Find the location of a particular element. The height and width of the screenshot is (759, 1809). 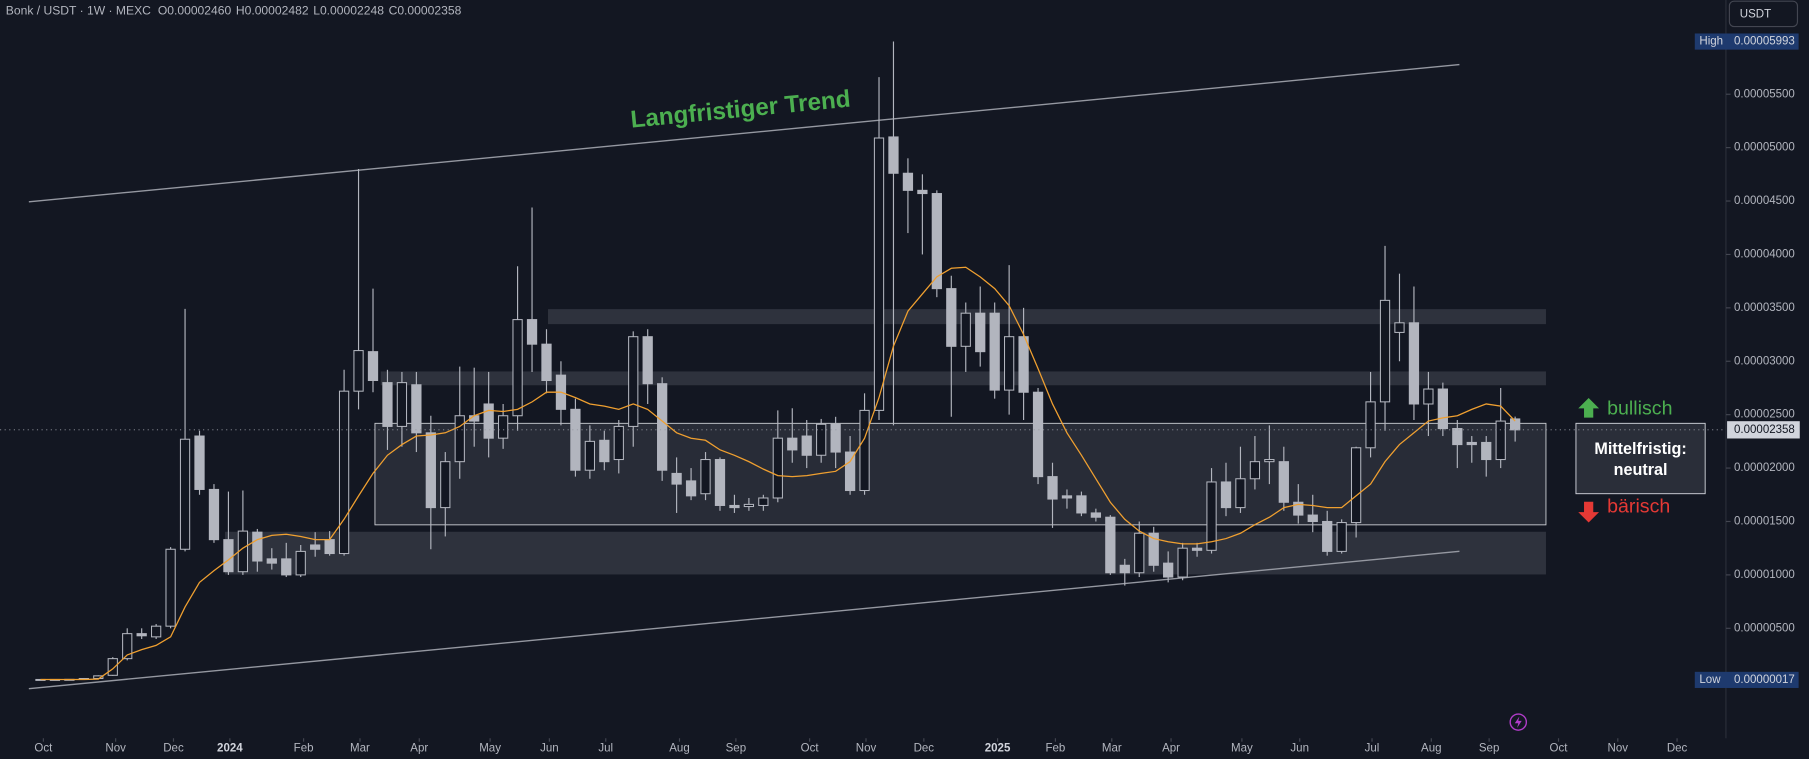

extreme-box is located at coordinates (1746, 679).